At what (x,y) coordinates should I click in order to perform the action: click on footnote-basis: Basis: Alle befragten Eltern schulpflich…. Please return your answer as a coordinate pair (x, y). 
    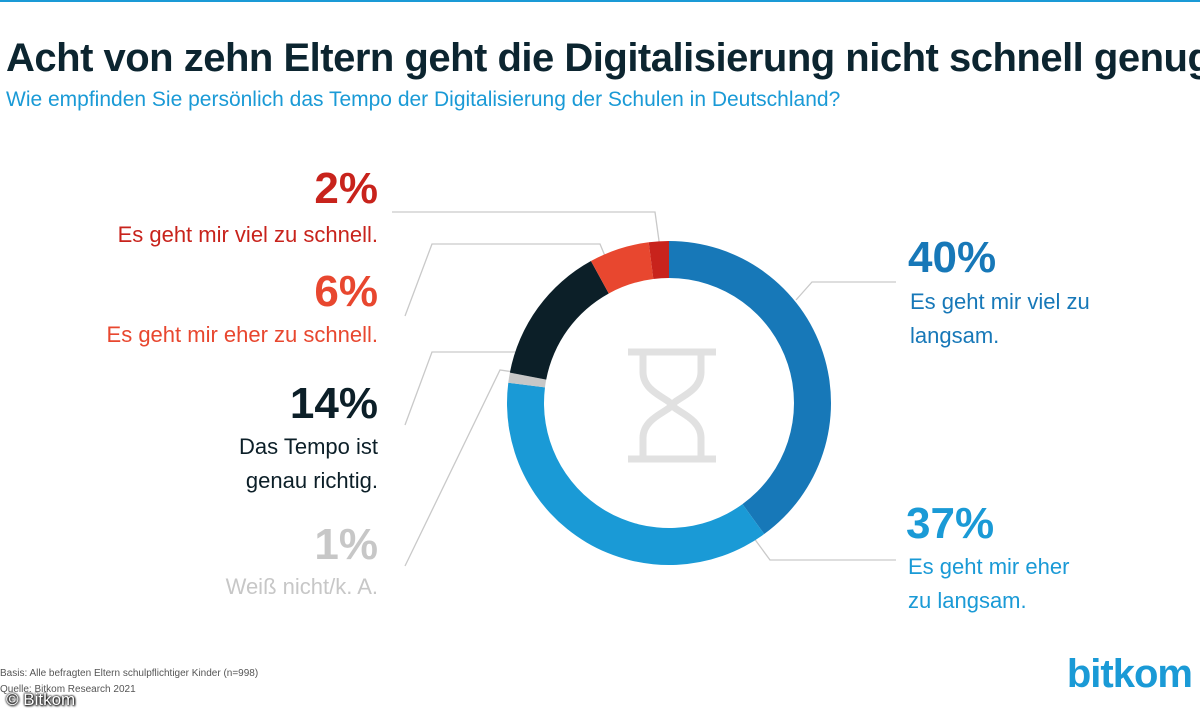
    Looking at the image, I should click on (129, 673).